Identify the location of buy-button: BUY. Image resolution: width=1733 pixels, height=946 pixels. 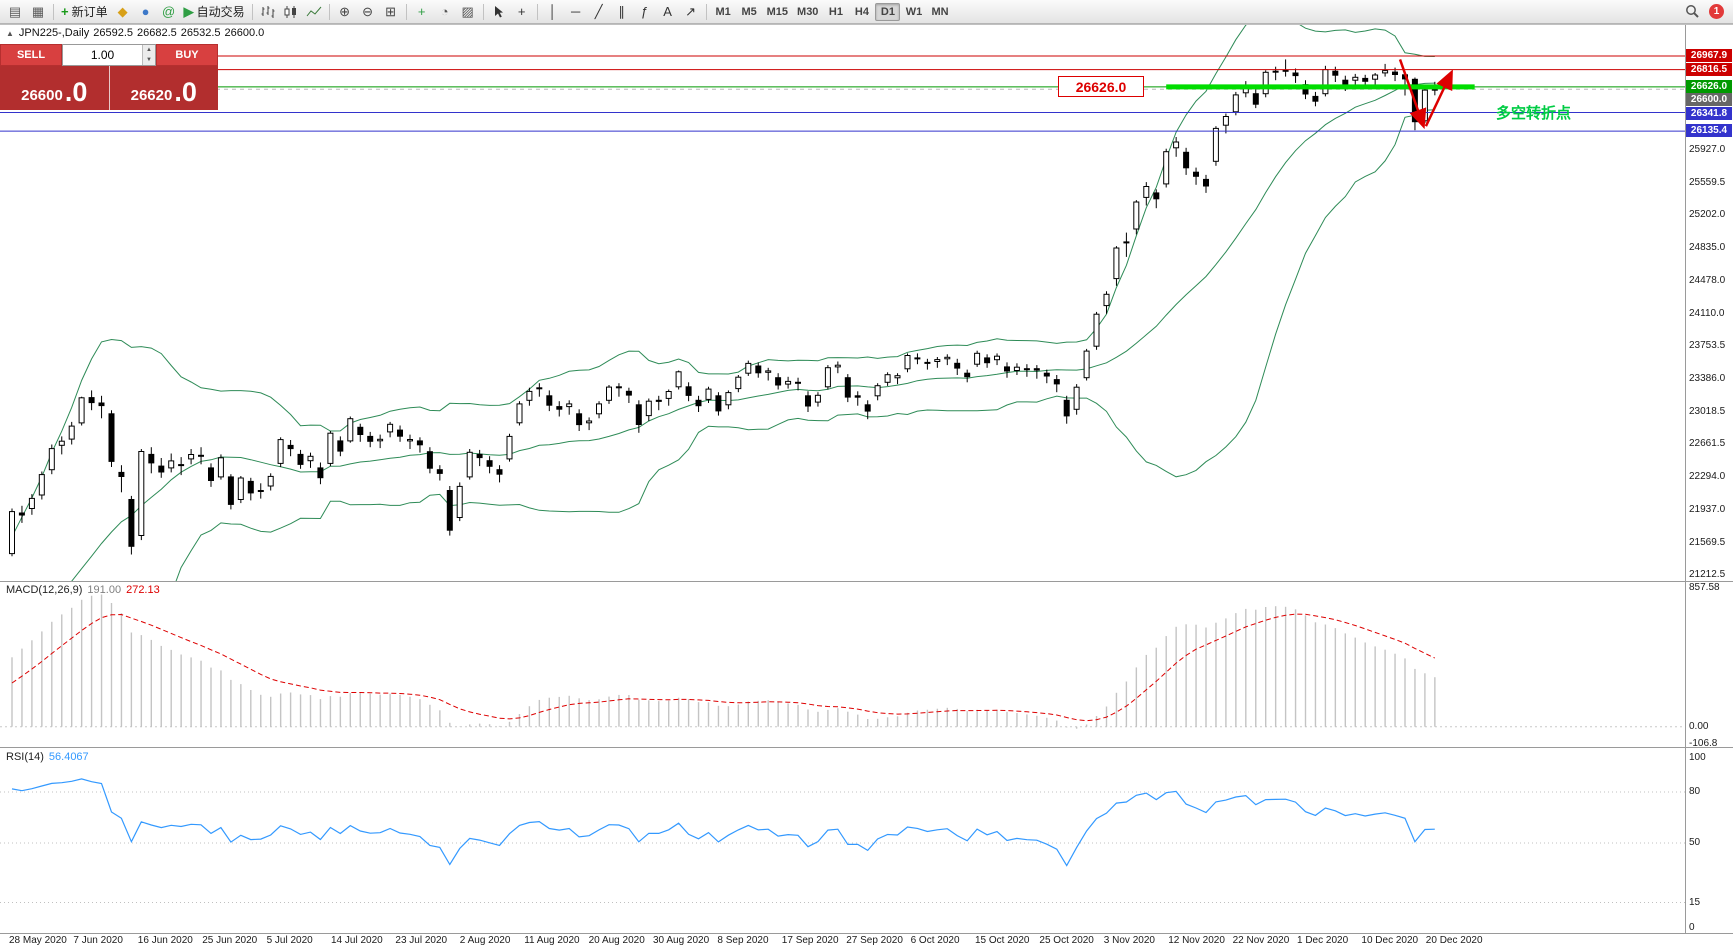
(187, 55).